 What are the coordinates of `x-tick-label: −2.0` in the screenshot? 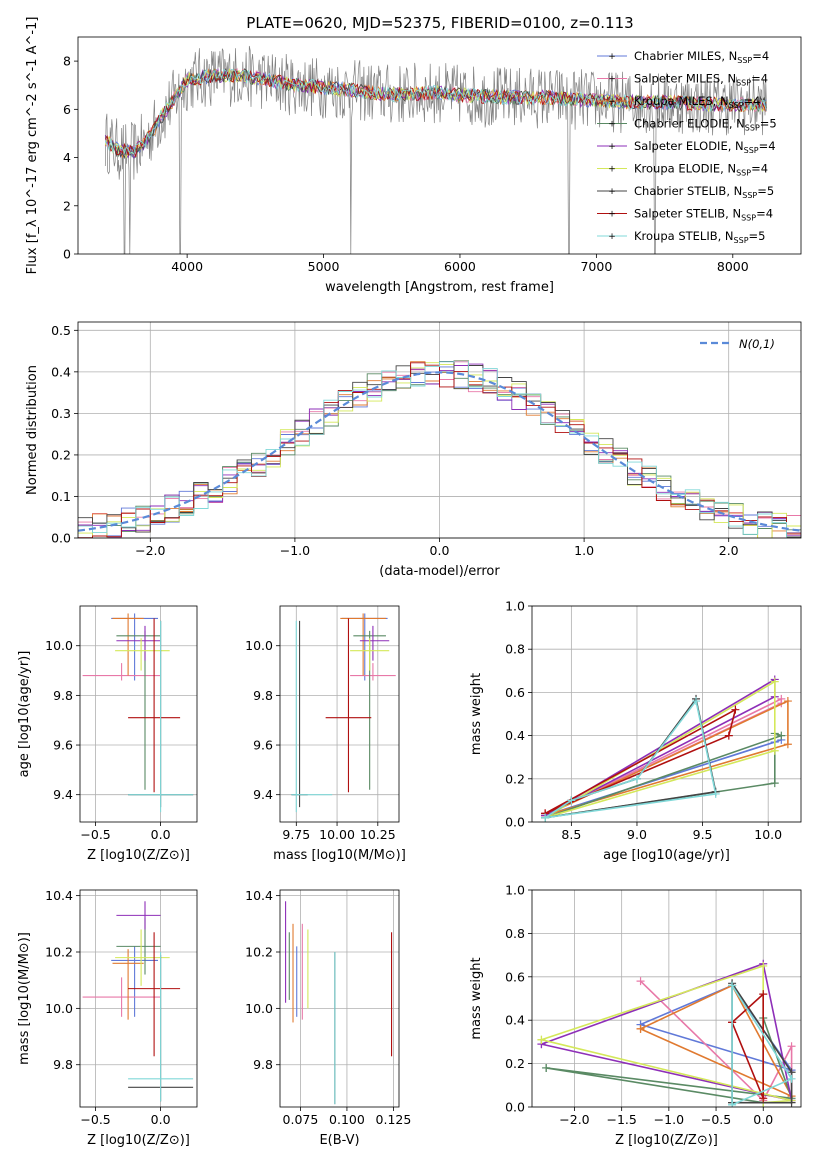 It's located at (574, 1119).